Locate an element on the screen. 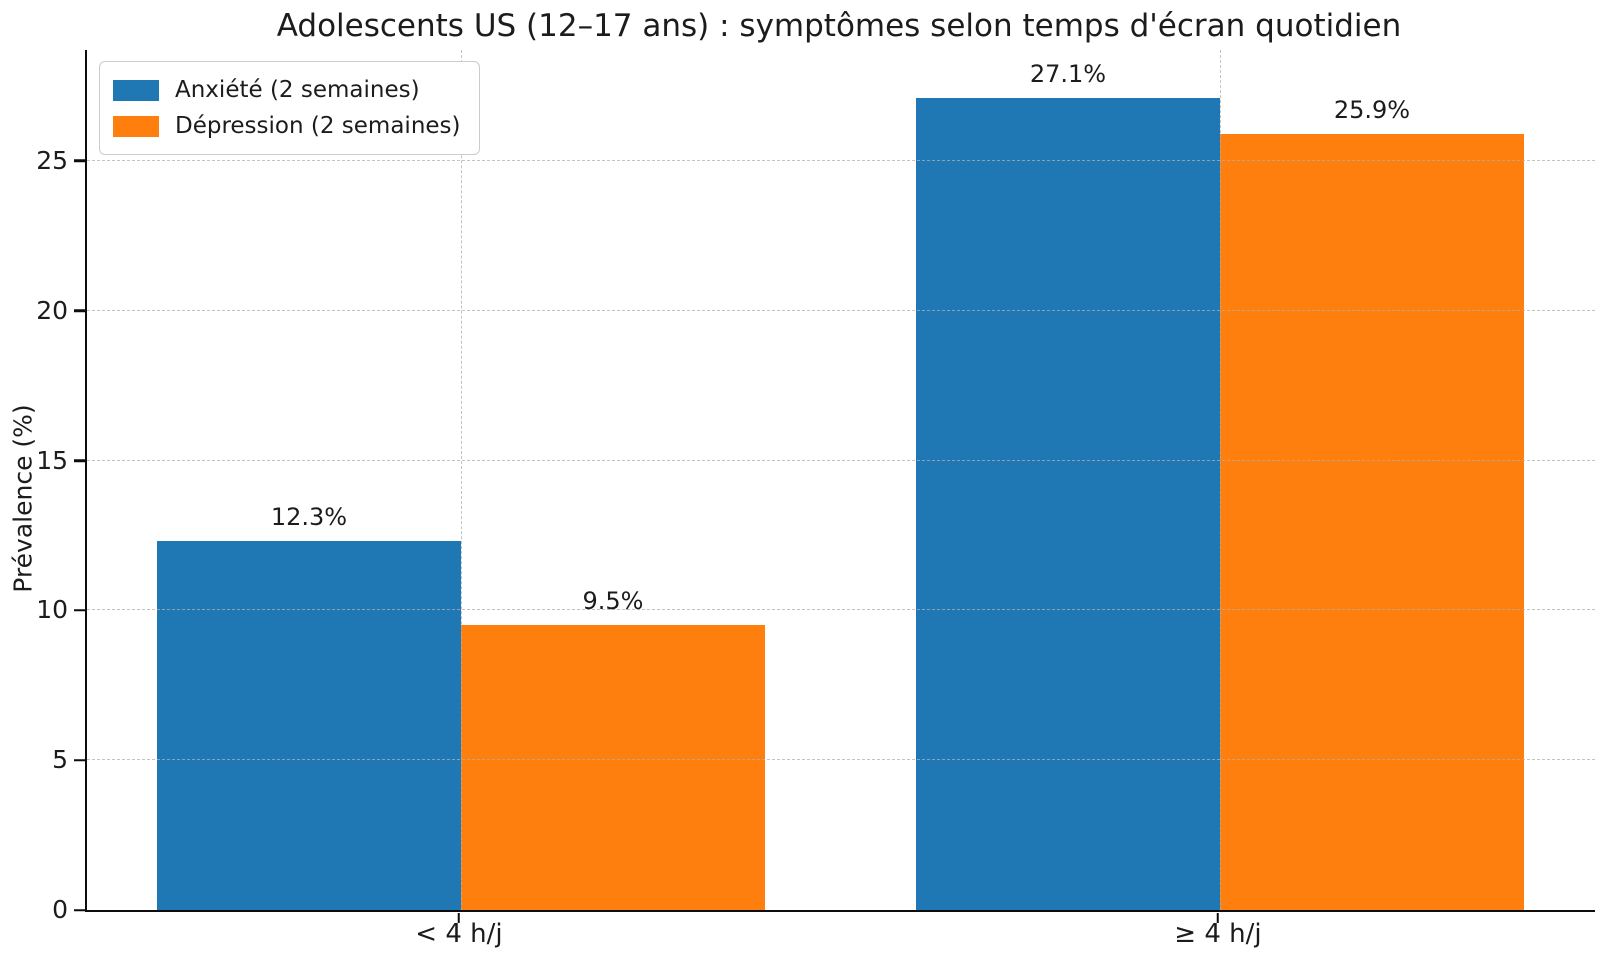  x-axis: < 4 h/j ≥ 4 h/j is located at coordinates (839, 934).